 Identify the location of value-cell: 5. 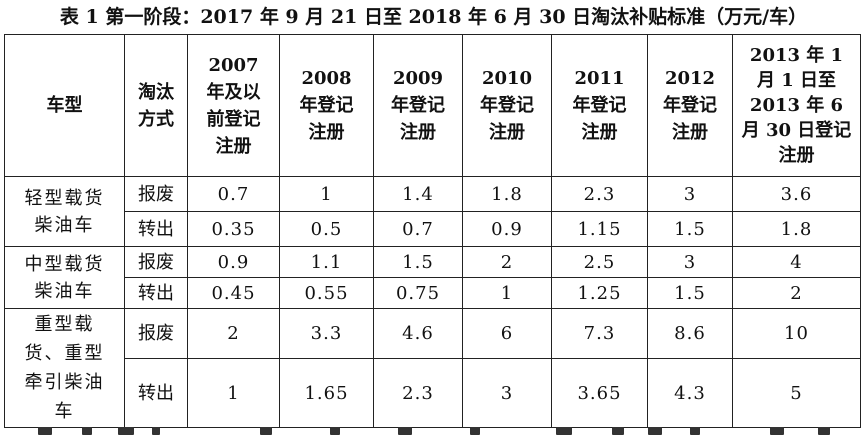
(796, 393).